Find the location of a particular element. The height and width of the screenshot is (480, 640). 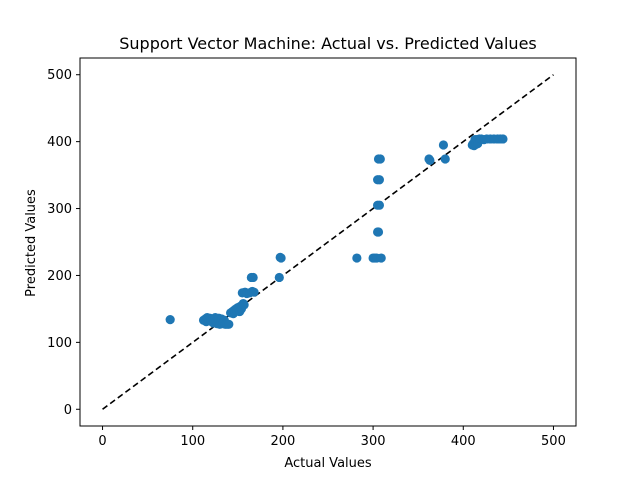

y-tick-label: 0 is located at coordinates (68, 410).